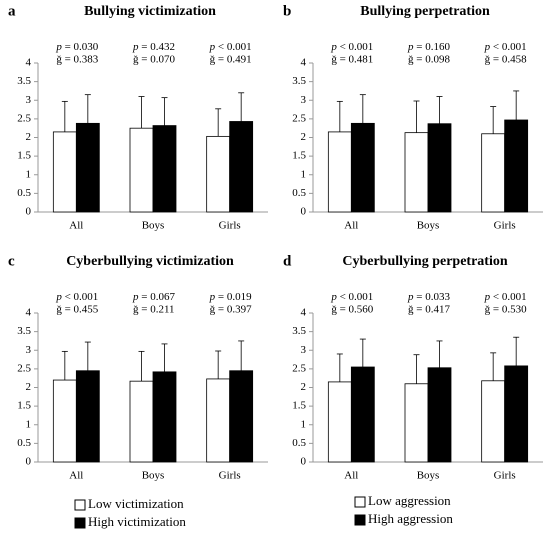  What do you see at coordinates (154, 60) in the screenshot?
I see `g-label: ğ = 0.070` at bounding box center [154, 60].